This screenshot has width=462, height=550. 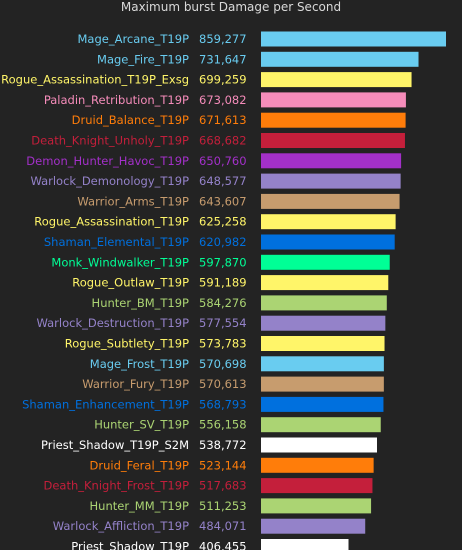 I want to click on category-label: Rogue_Outlaw_T19P, so click(x=130, y=283).